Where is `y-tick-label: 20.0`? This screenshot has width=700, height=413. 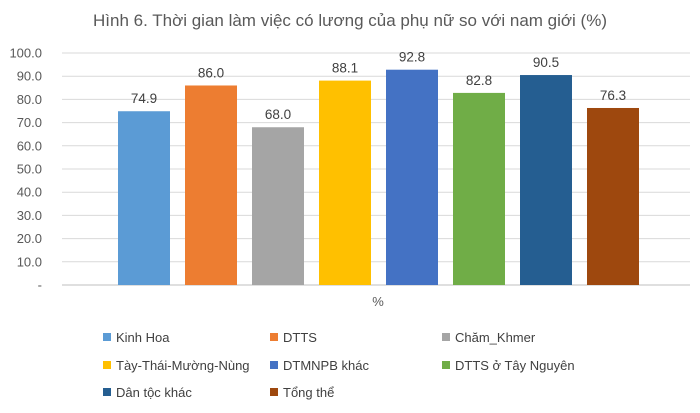
y-tick-label: 20.0 is located at coordinates (29, 238).